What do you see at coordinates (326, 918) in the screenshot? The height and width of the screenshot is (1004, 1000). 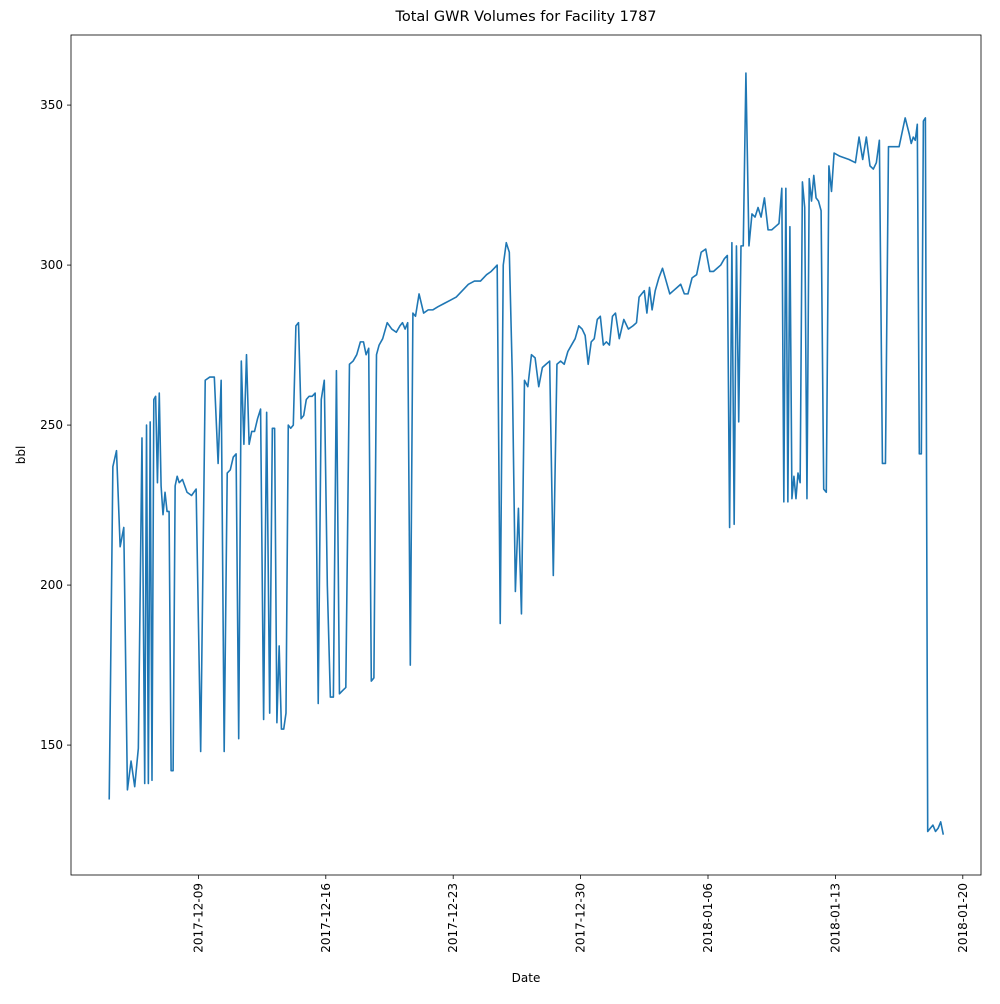 I see `x-tick-label: 2017-12-16` at bounding box center [326, 918].